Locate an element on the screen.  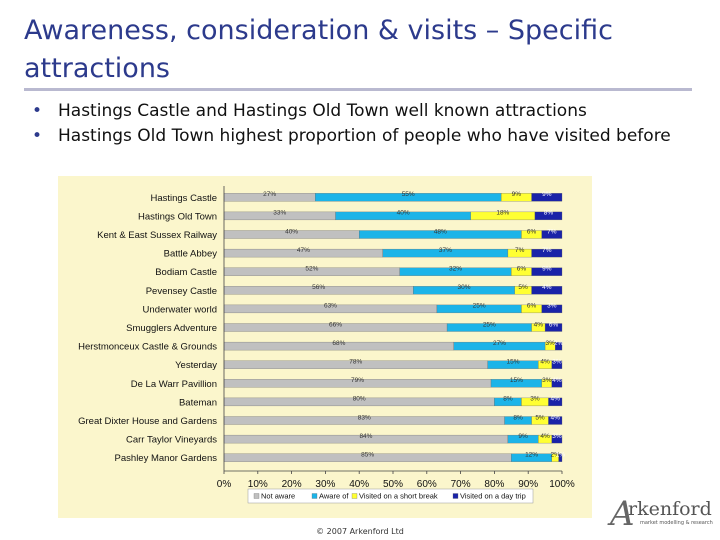
data-label: 27% is located at coordinates (499, 343).